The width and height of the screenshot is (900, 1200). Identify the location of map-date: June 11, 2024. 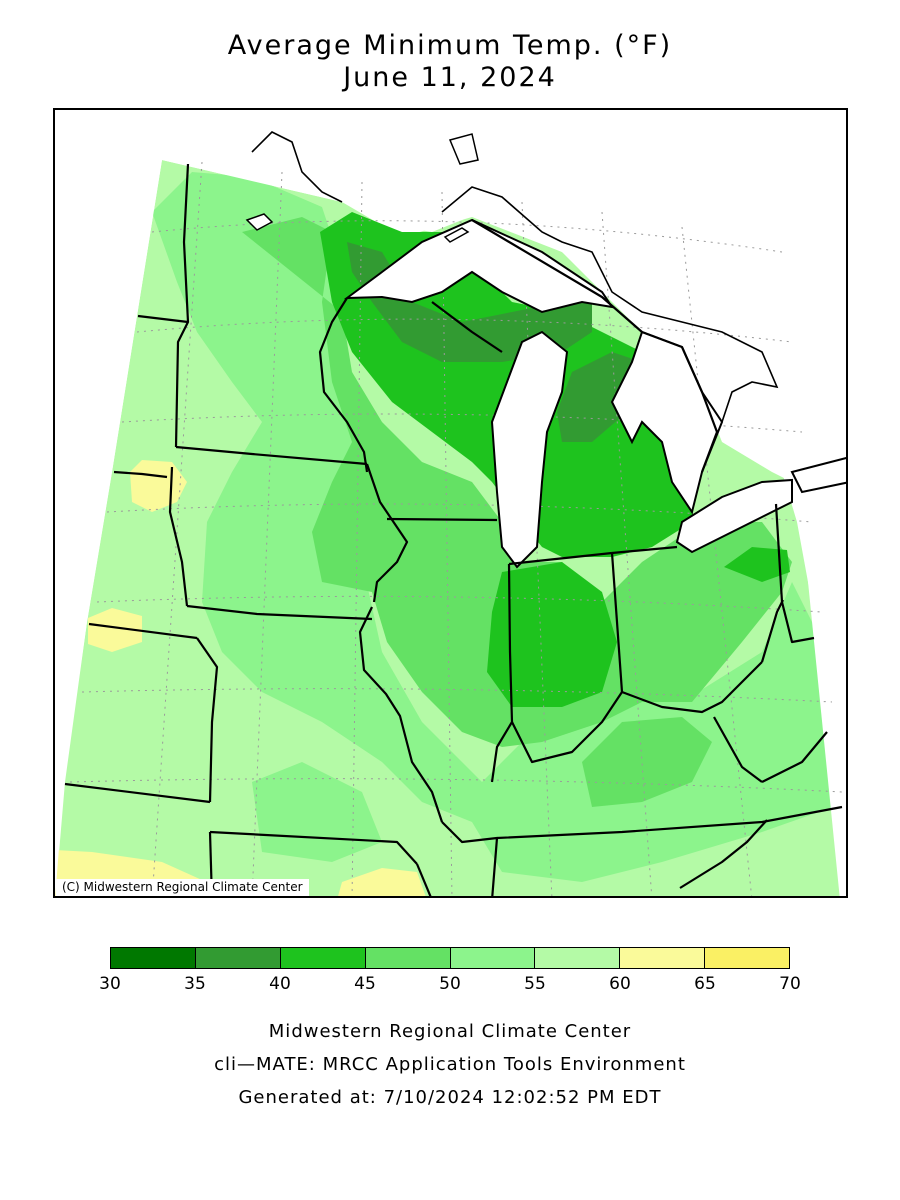
(450, 77).